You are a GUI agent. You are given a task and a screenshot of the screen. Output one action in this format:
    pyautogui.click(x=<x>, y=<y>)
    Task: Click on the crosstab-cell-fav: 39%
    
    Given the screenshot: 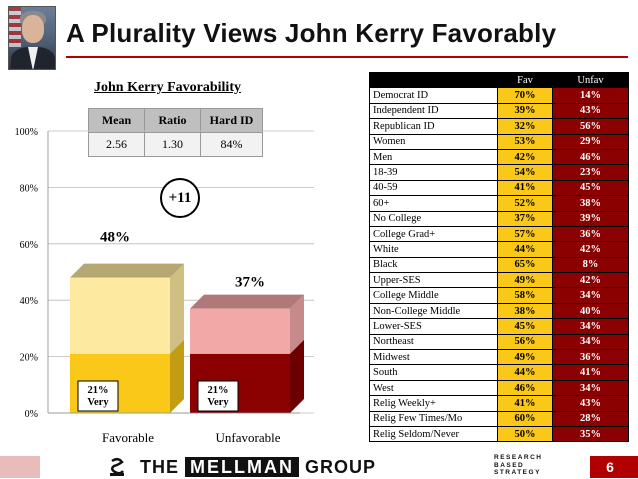 What is the action you would take?
    pyautogui.click(x=525, y=111)
    